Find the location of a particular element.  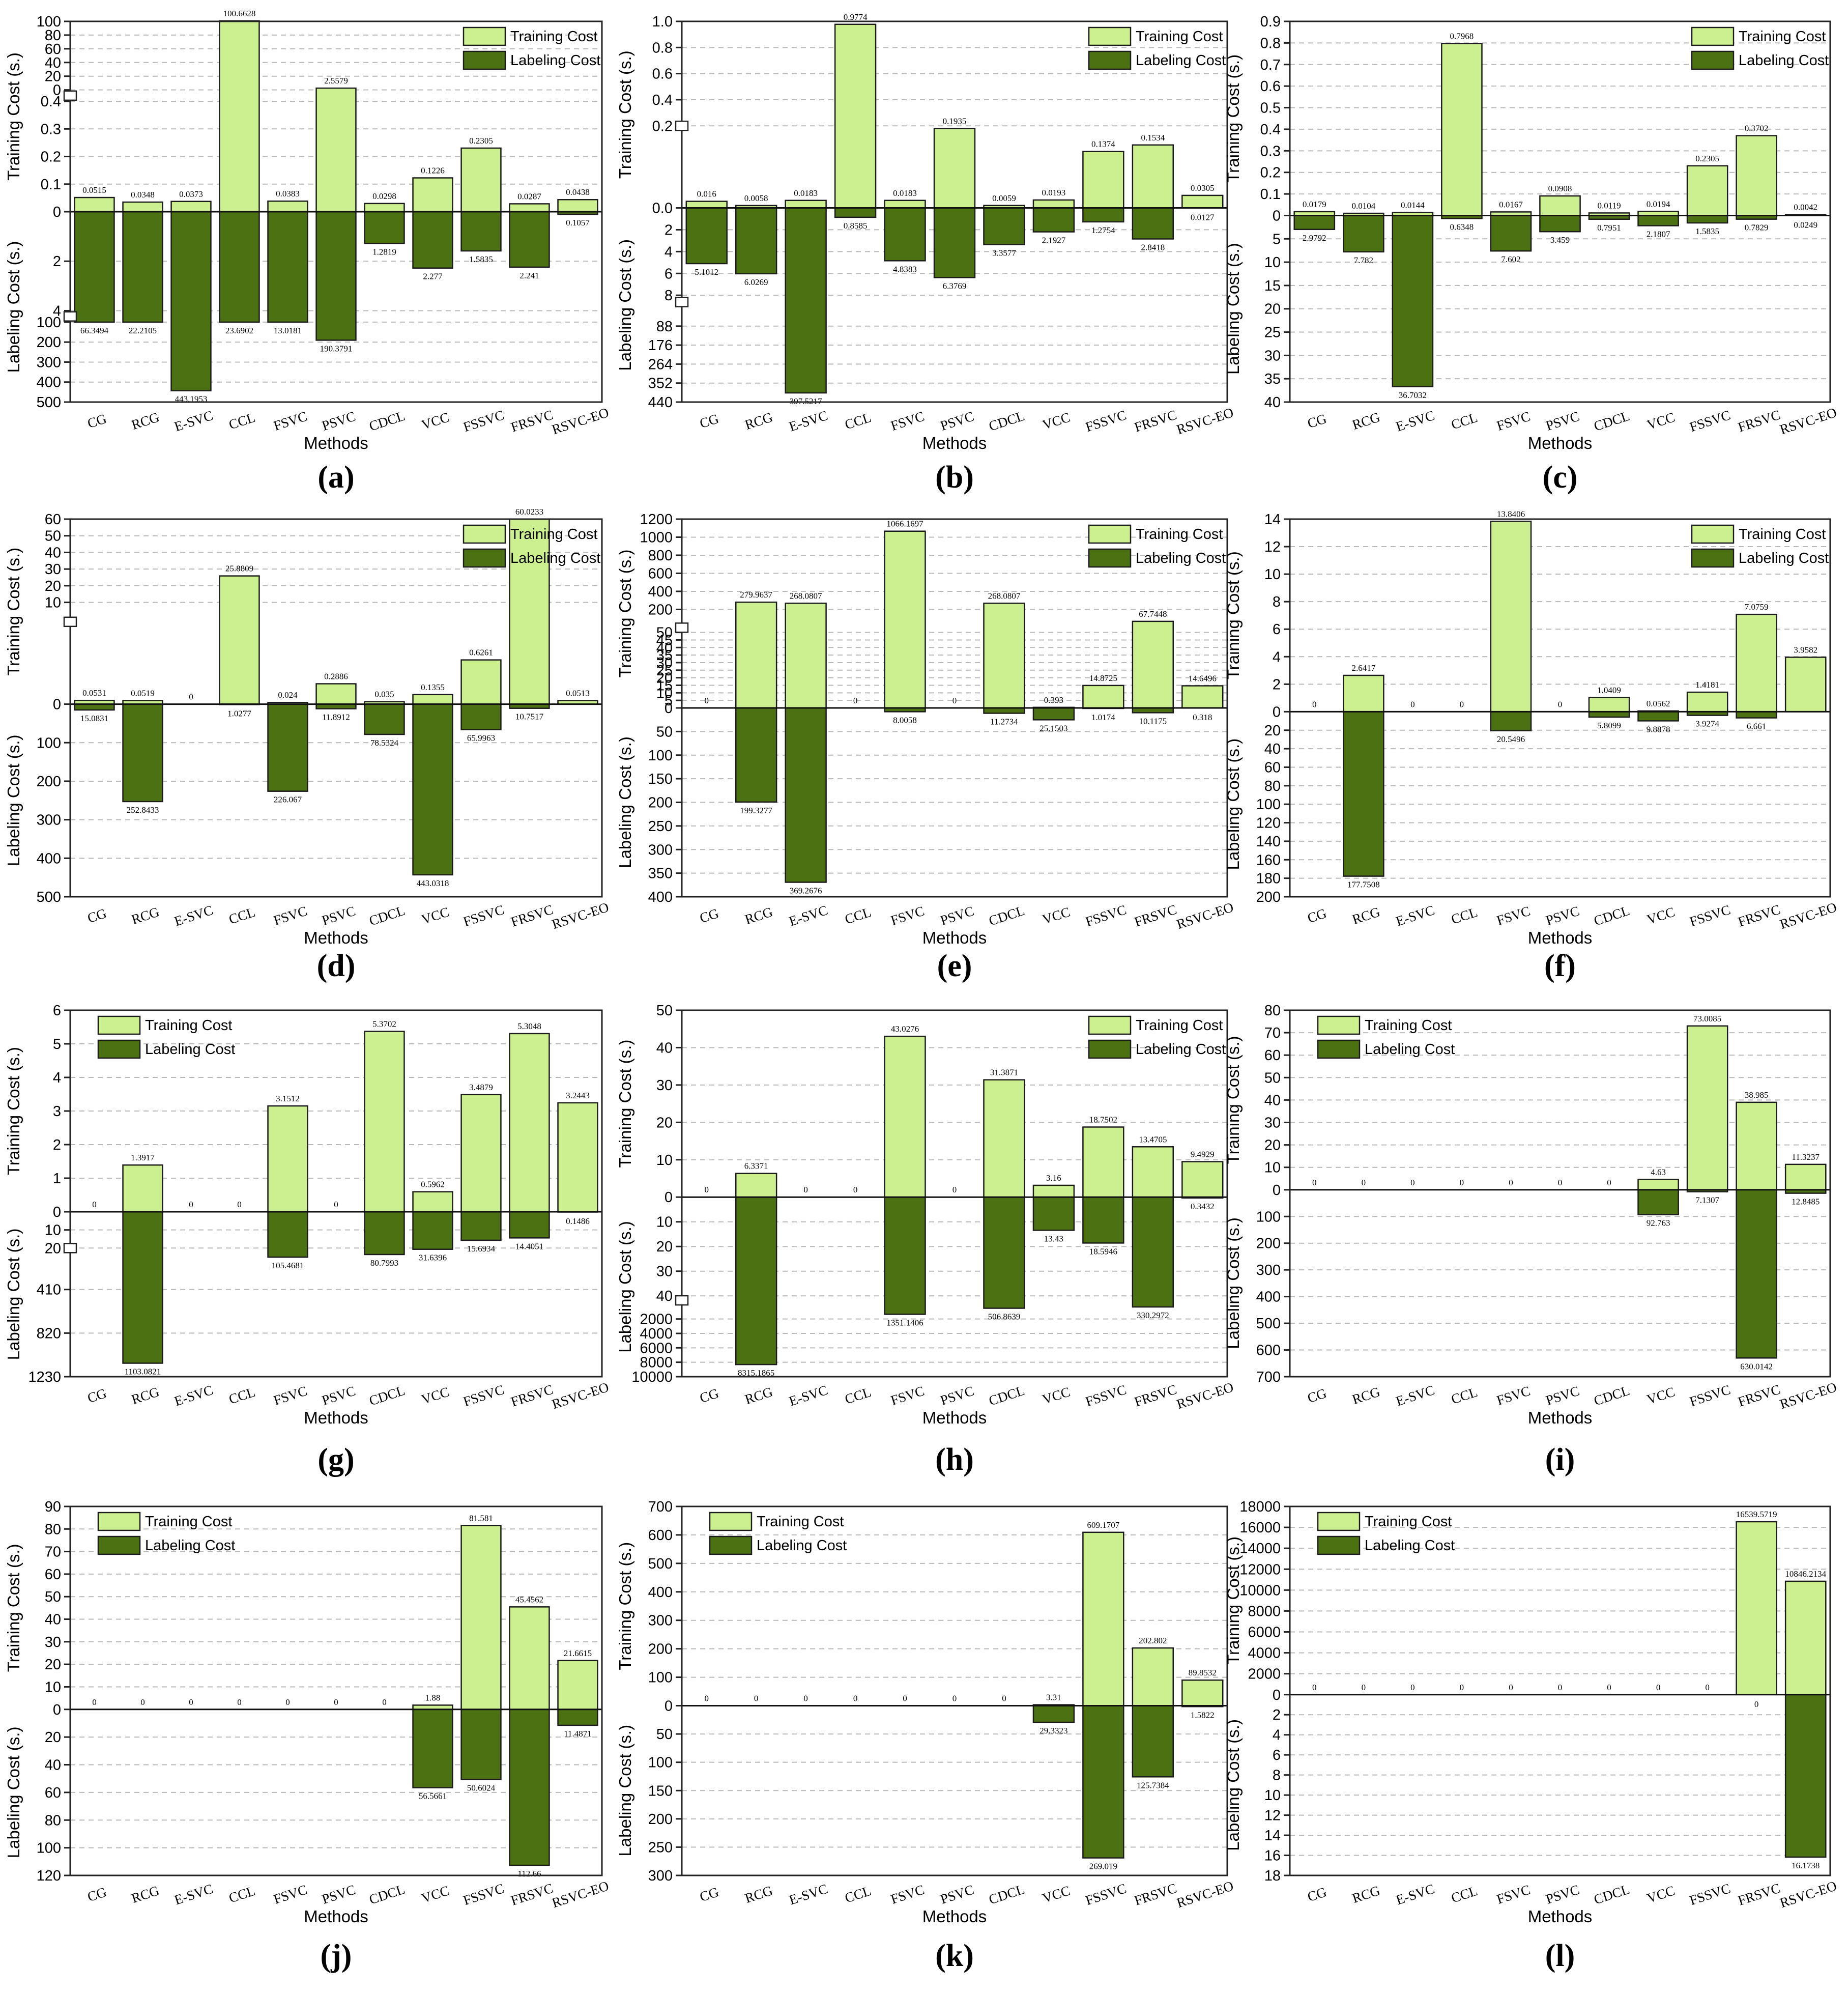

labeling-bar-FRSVC is located at coordinates (1757, 715).